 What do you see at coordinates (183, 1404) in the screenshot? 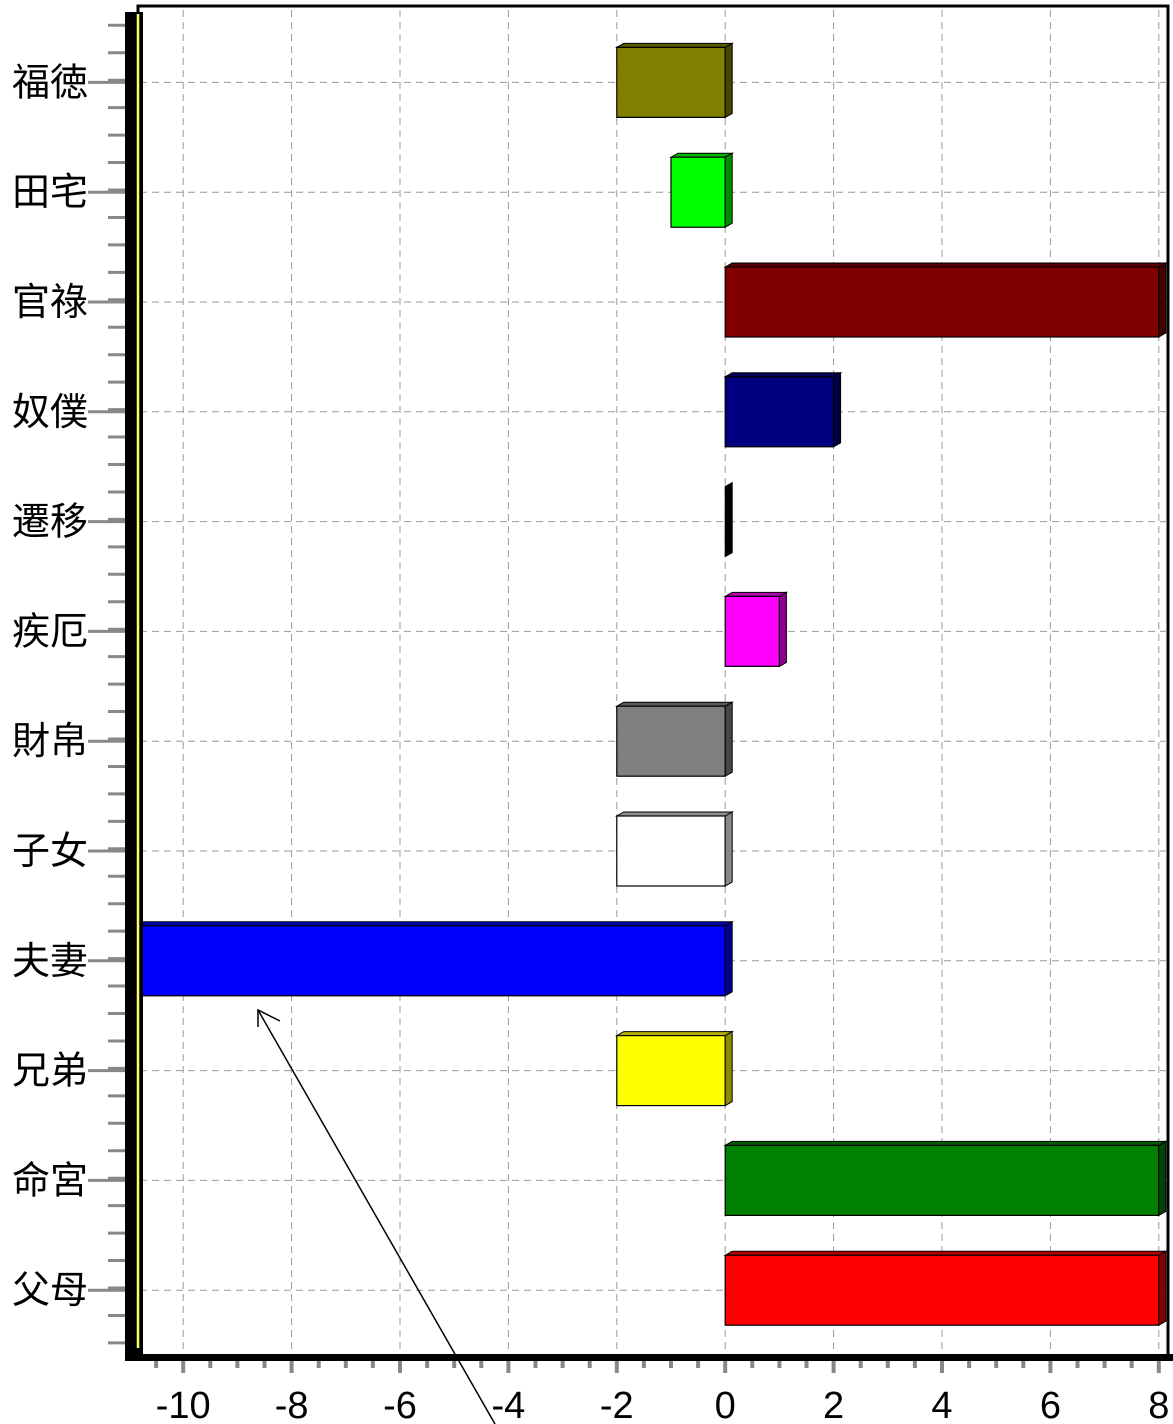
I see `x-tick-label: -10` at bounding box center [183, 1404].